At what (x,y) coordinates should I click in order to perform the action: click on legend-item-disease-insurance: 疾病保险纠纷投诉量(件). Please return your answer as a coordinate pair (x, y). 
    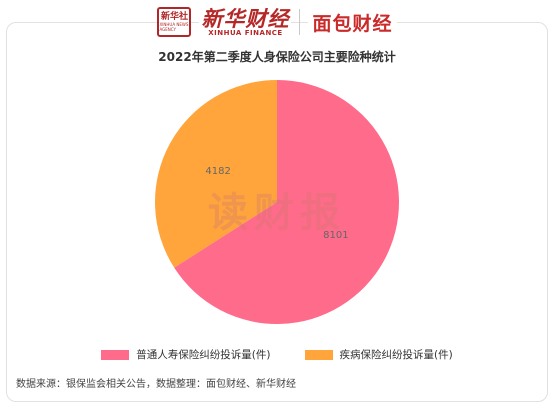
    Looking at the image, I should click on (378, 354).